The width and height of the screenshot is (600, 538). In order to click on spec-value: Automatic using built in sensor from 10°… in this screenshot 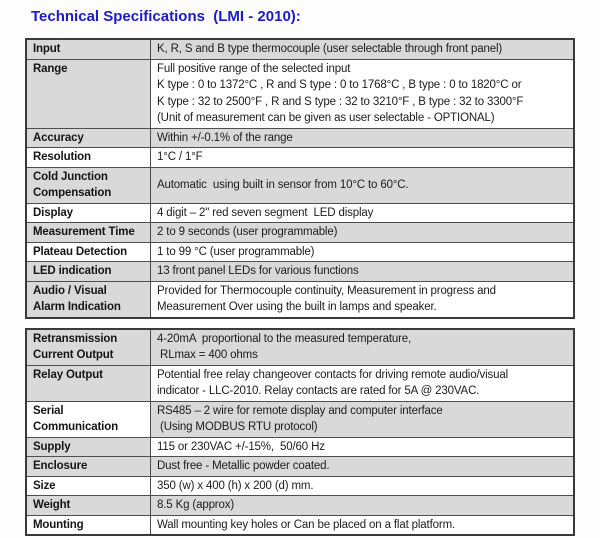, I will do `click(362, 185)`.